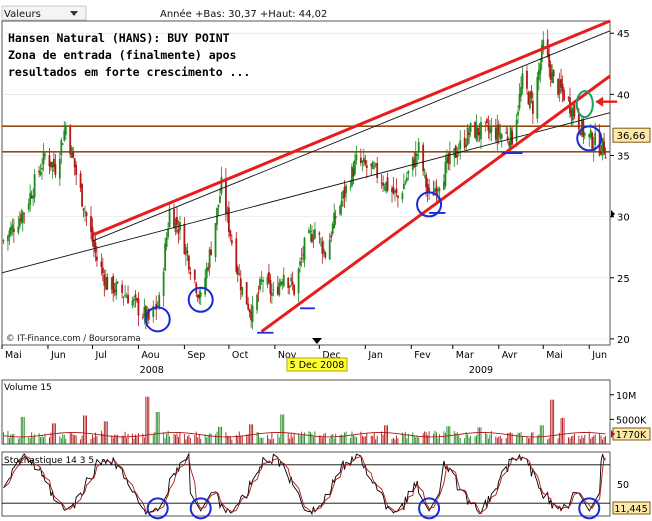 The width and height of the screenshot is (652, 521). What do you see at coordinates (630, 509) in the screenshot?
I see `stochastic-badge: 11,445` at bounding box center [630, 509].